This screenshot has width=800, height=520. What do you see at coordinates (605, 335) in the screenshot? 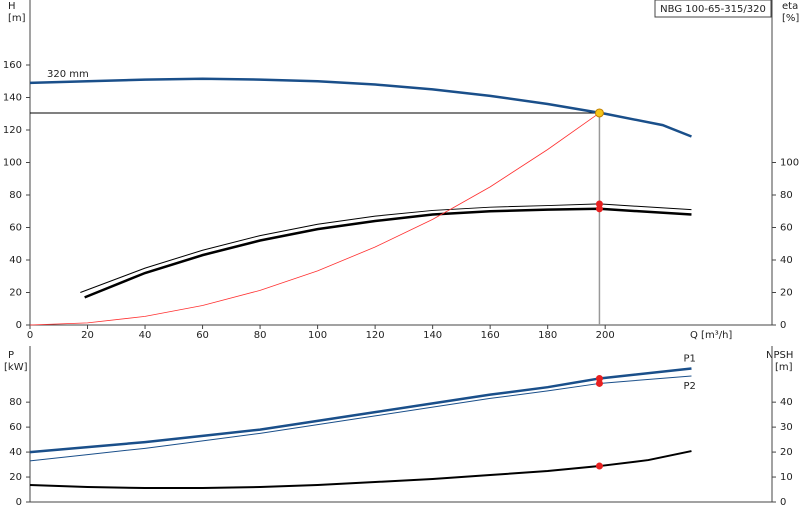
I see `x-tick-label: 200` at bounding box center [605, 335].